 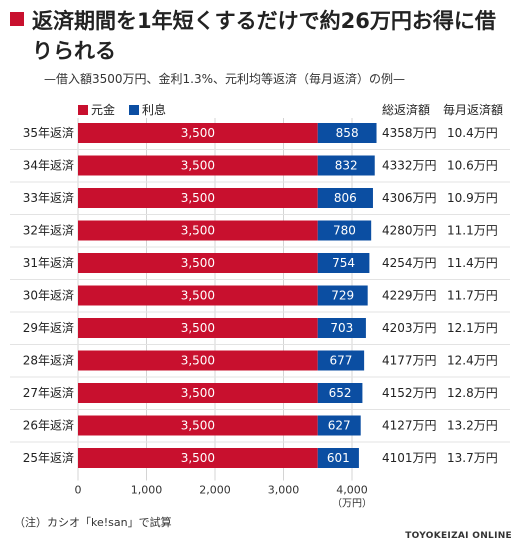 What do you see at coordinates (147, 490) in the screenshot?
I see `x-tick-label: 1,000` at bounding box center [147, 490].